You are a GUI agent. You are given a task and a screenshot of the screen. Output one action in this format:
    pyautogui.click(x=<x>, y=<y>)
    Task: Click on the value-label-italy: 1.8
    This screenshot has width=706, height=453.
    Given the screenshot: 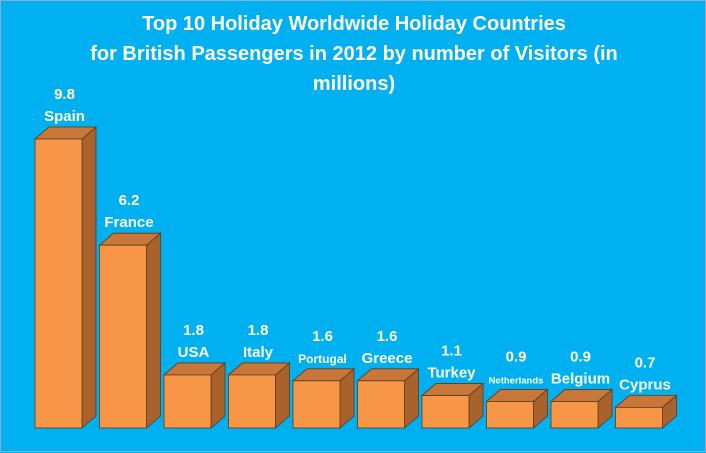 What is the action you would take?
    pyautogui.click(x=258, y=330)
    